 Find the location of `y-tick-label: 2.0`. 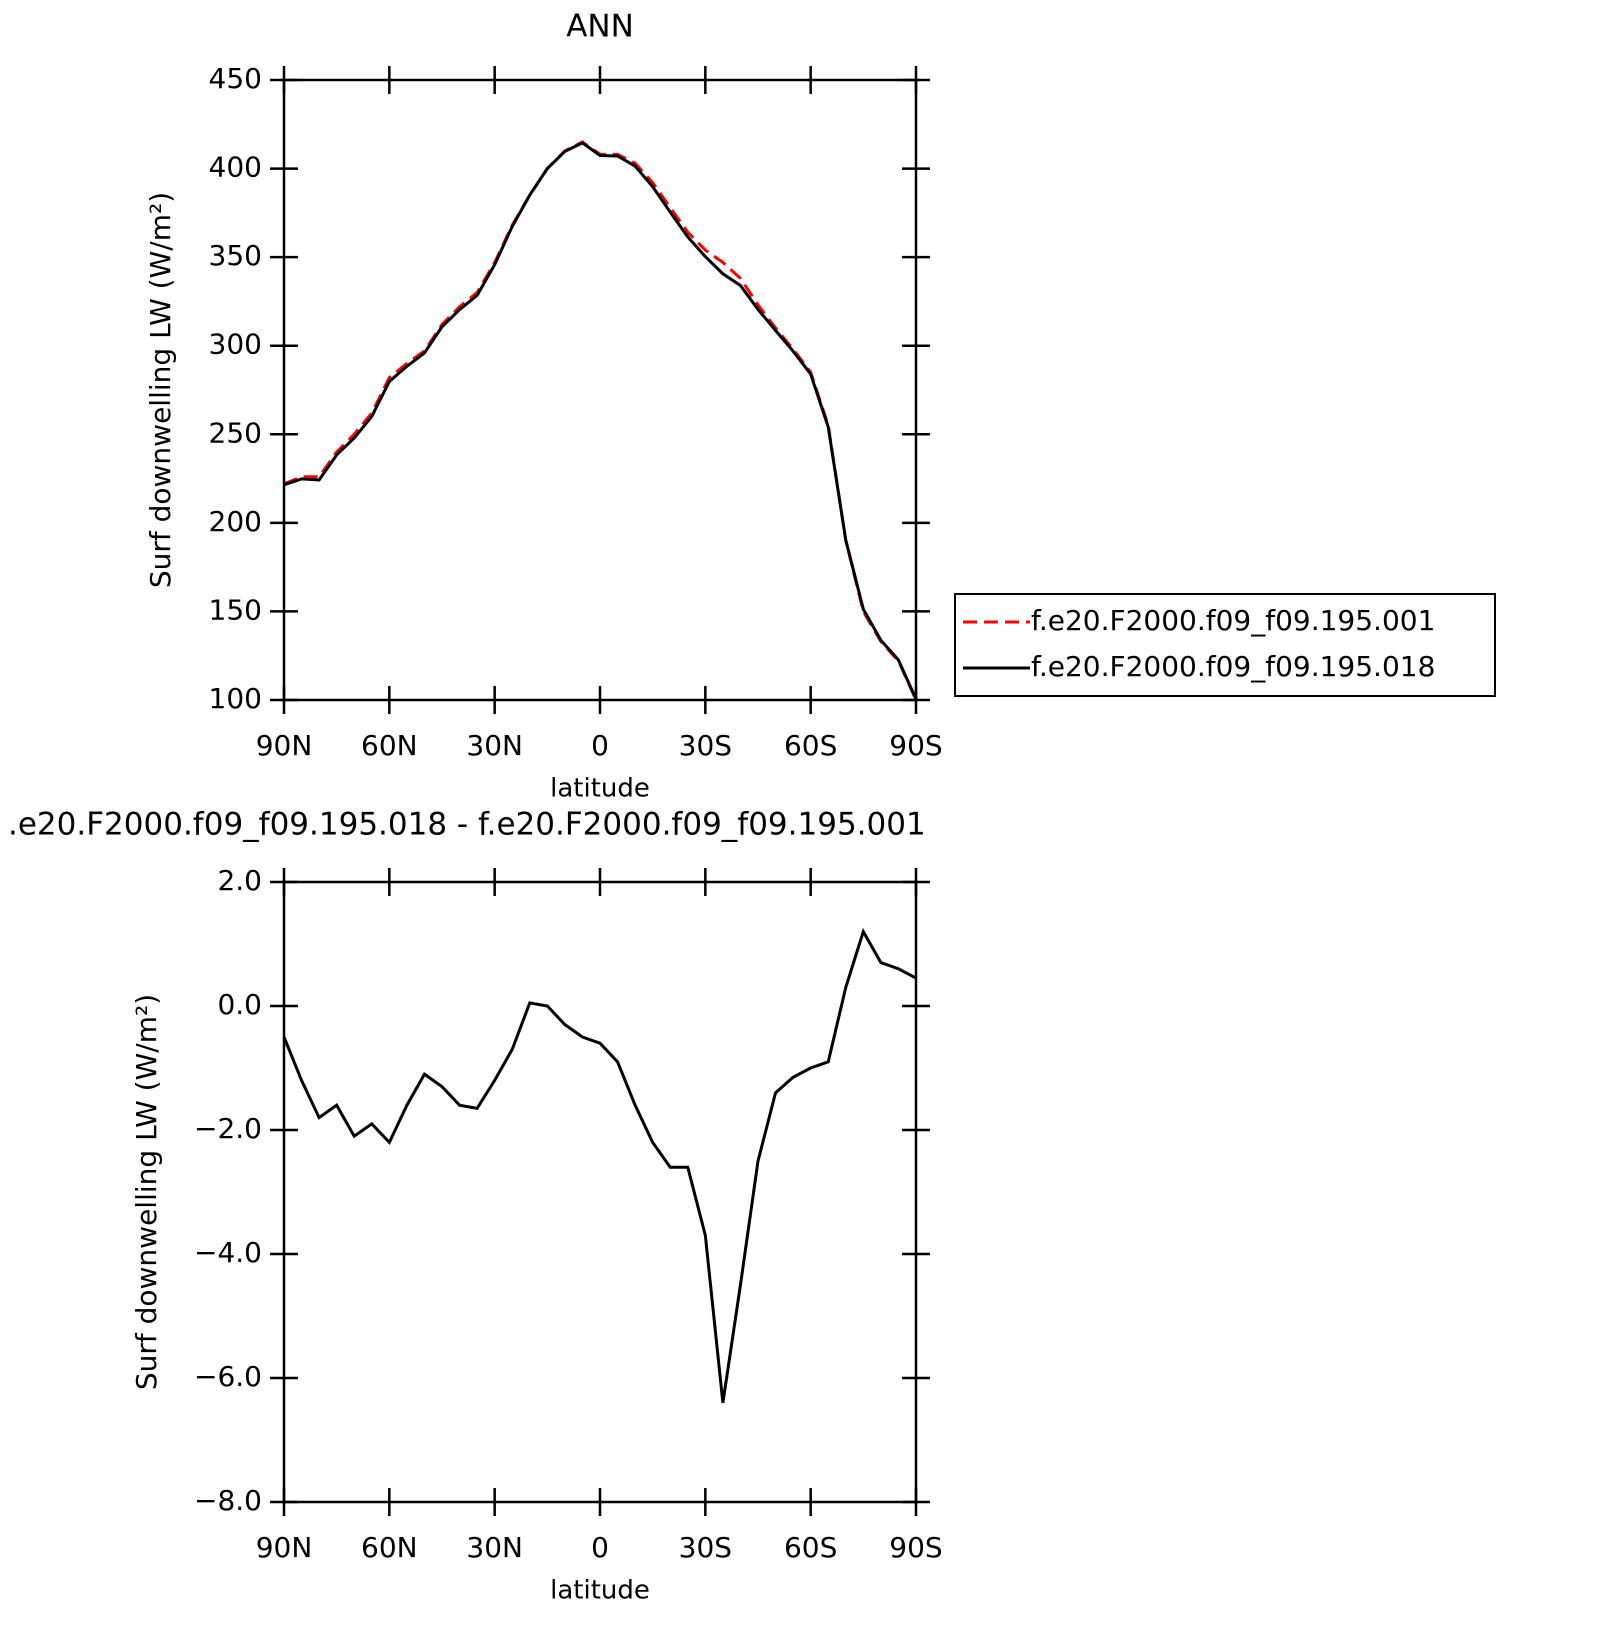

y-tick-label: 2.0 is located at coordinates (239, 880).